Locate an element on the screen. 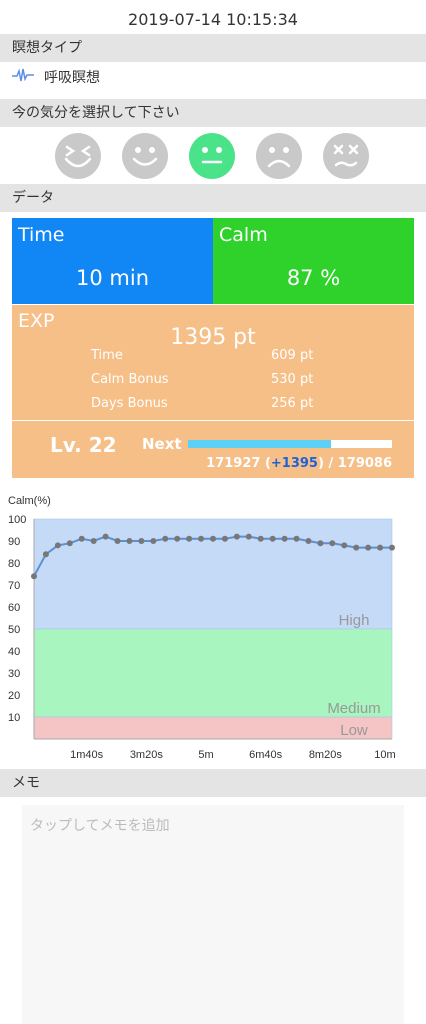  section-header-mood: 今の気分を選択して下さい is located at coordinates (213, 113).